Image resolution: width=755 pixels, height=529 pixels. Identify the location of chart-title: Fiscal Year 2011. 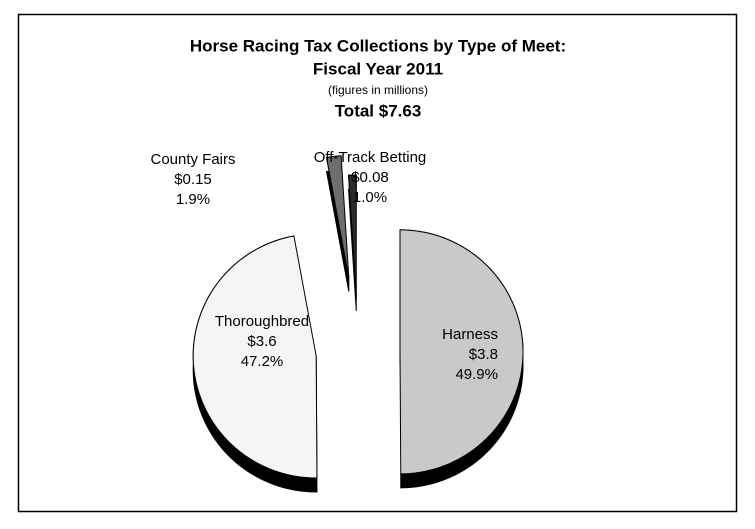
(378, 68).